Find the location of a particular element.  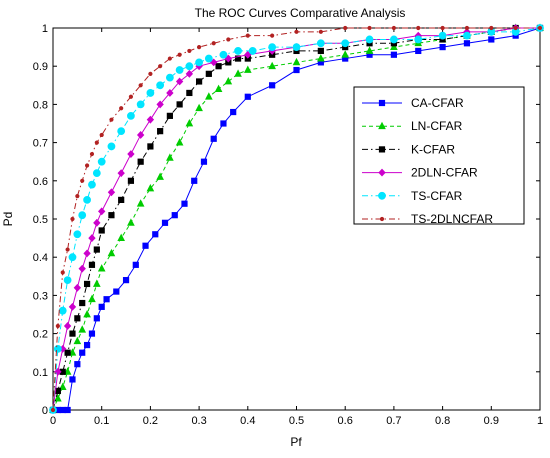

x-tick-label: 0.2 is located at coordinates (150, 421).